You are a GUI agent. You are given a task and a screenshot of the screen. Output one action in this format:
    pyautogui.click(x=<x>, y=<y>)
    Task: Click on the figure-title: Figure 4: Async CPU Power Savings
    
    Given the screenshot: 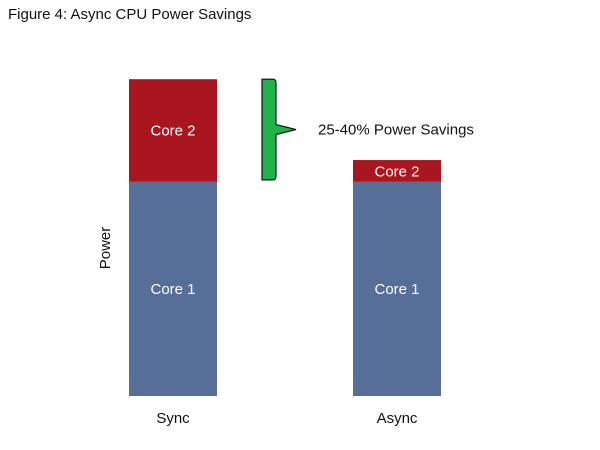 What is the action you would take?
    pyautogui.click(x=130, y=14)
    